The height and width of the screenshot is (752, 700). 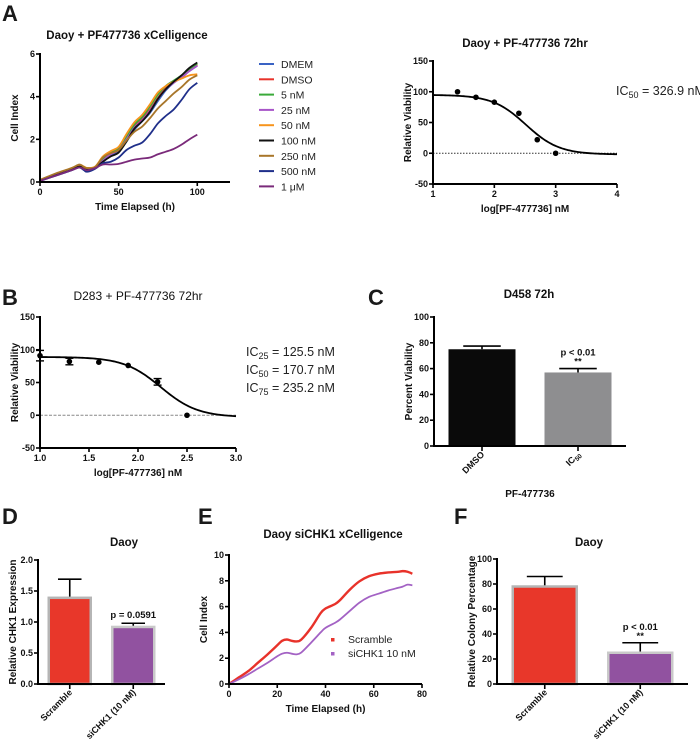 What do you see at coordinates (425, 153) in the screenshot?
I see `a2-y-tick-label: 0` at bounding box center [425, 153].